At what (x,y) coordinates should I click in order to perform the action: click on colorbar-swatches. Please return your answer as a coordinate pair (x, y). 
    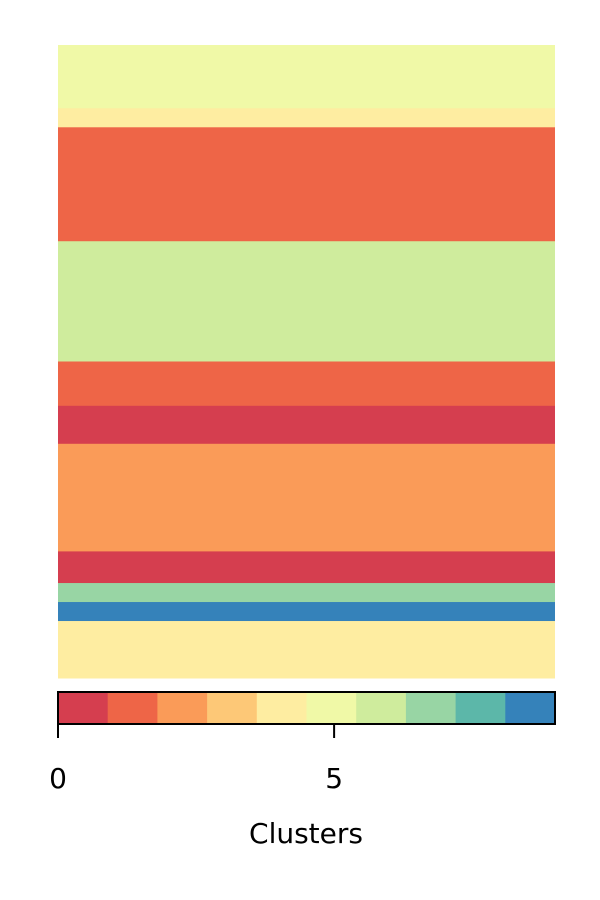
    Looking at the image, I should click on (307, 708).